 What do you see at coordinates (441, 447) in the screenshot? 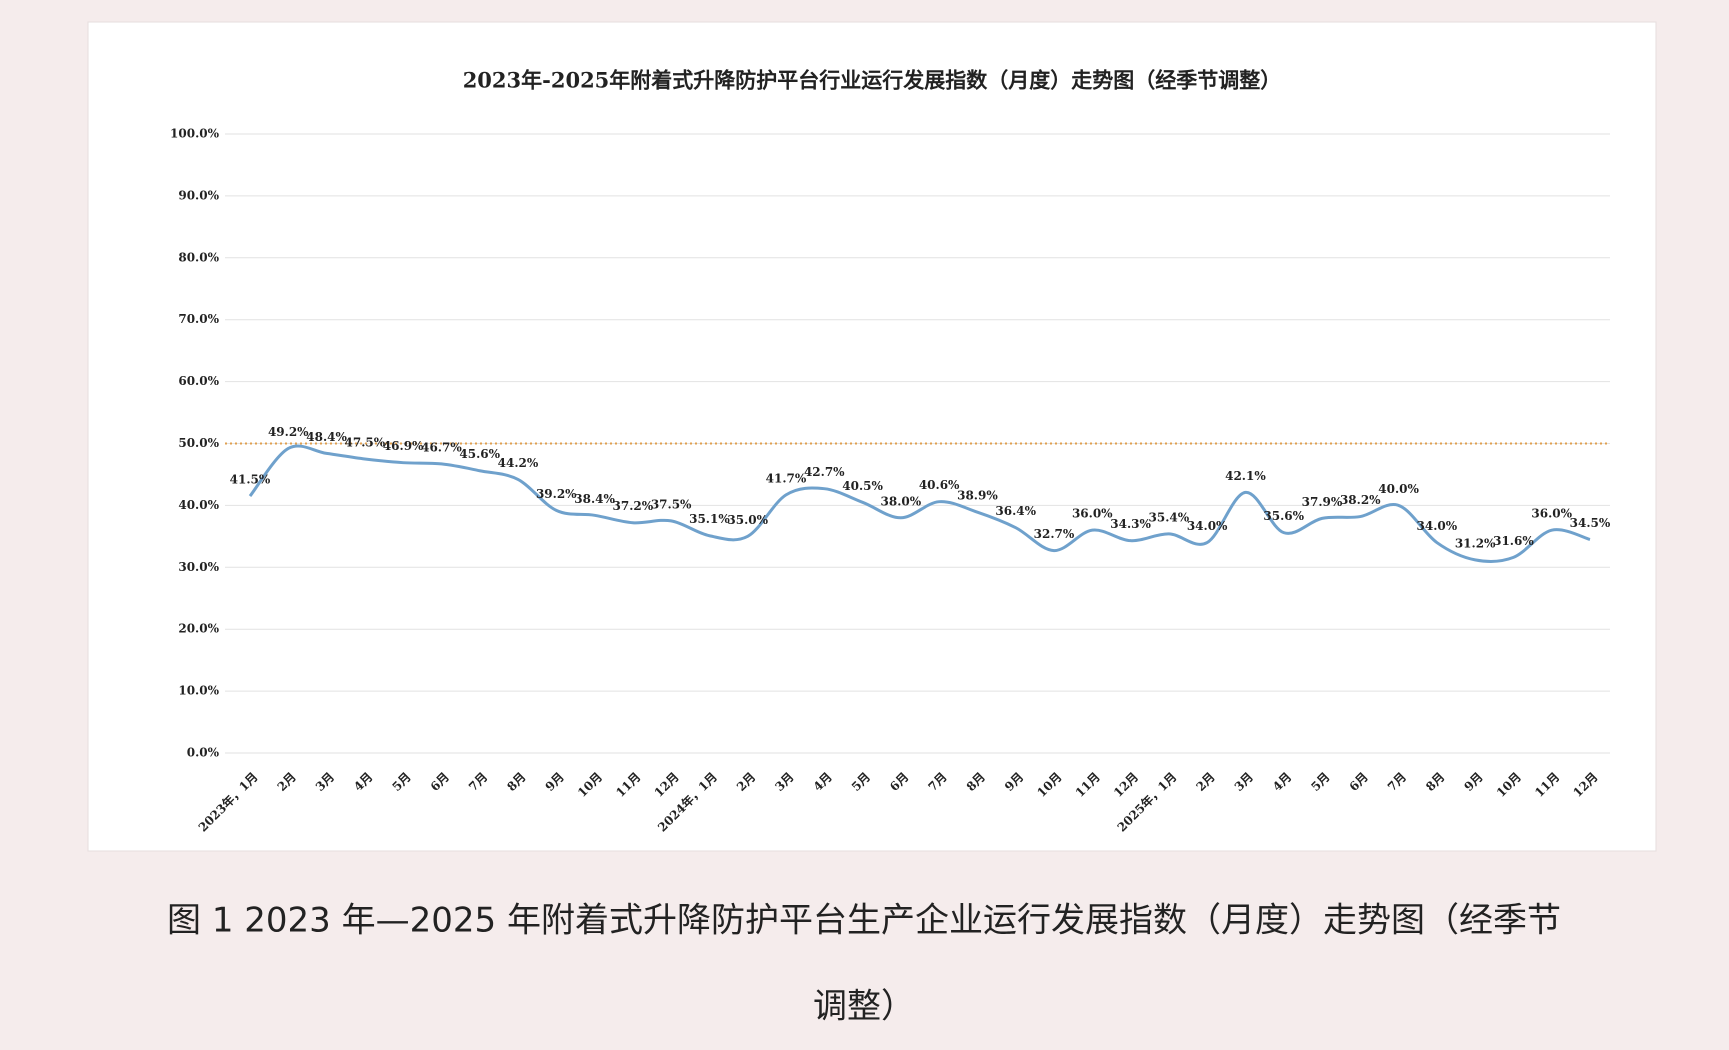
I see `value-label: 46.7%` at bounding box center [441, 447].